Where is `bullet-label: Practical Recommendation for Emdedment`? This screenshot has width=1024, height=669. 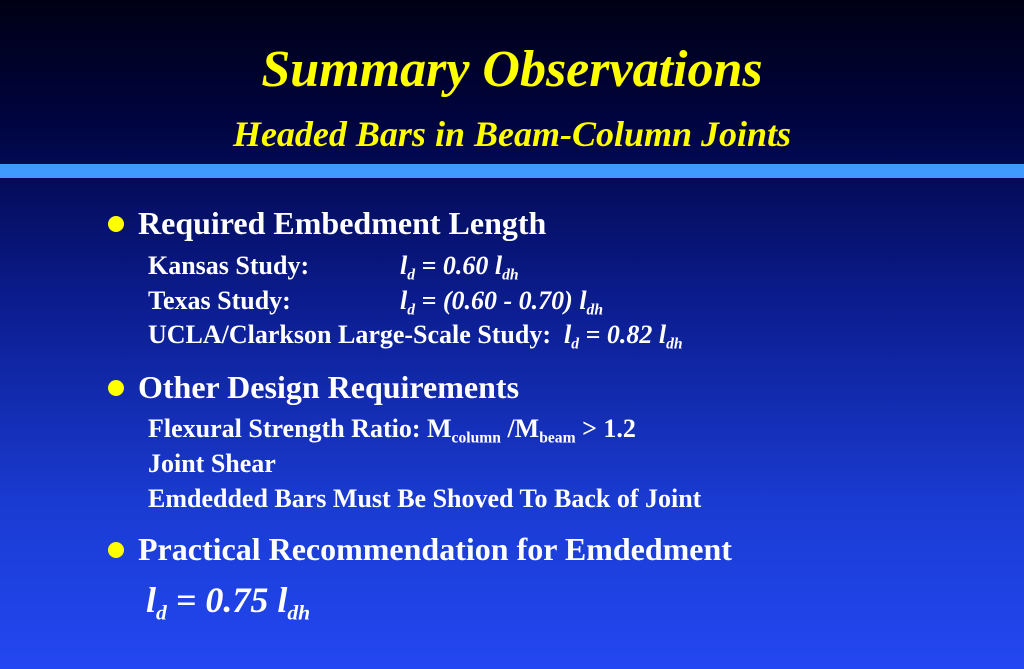
bullet-label: Practical Recommendation for Emdedment is located at coordinates (435, 549).